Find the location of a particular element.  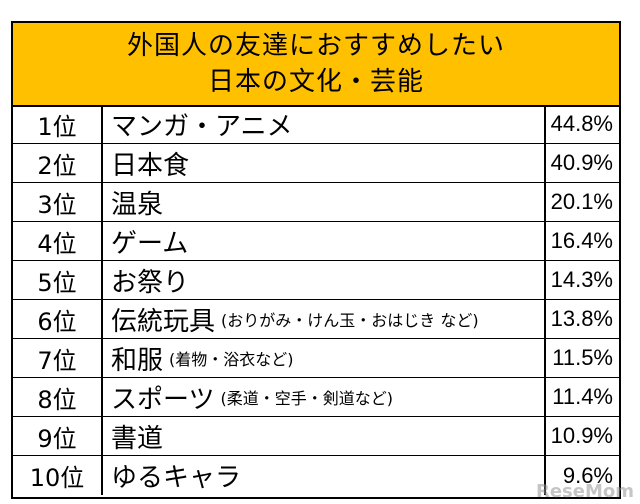

item-label: マンガ・アニメ is located at coordinates (202, 126).